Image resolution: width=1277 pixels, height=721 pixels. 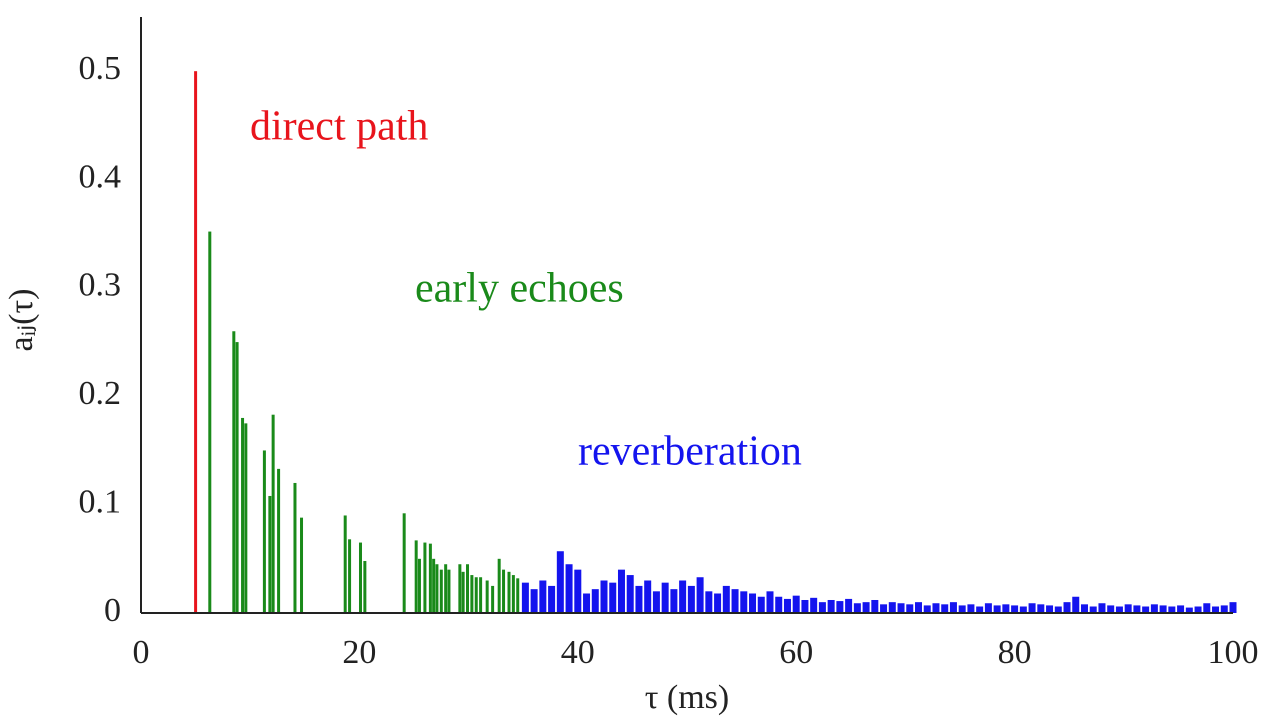 What do you see at coordinates (1015, 652) in the screenshot?
I see `x-tick-label: 80` at bounding box center [1015, 652].